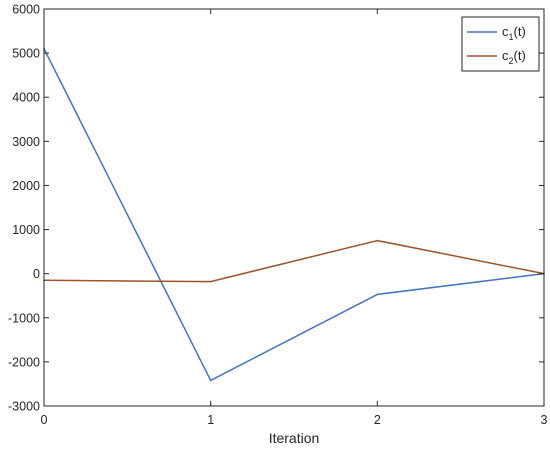  I want to click on y-tick-label: -1000, so click(24, 318).